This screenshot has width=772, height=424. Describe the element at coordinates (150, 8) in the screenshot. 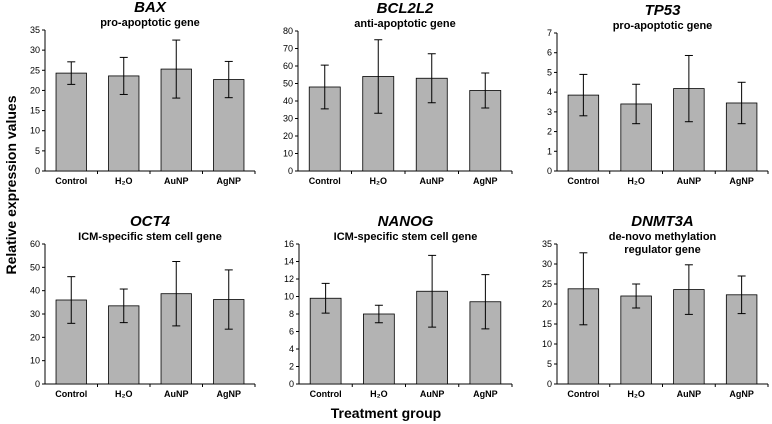

I see `chart-title: BAX` at that location.